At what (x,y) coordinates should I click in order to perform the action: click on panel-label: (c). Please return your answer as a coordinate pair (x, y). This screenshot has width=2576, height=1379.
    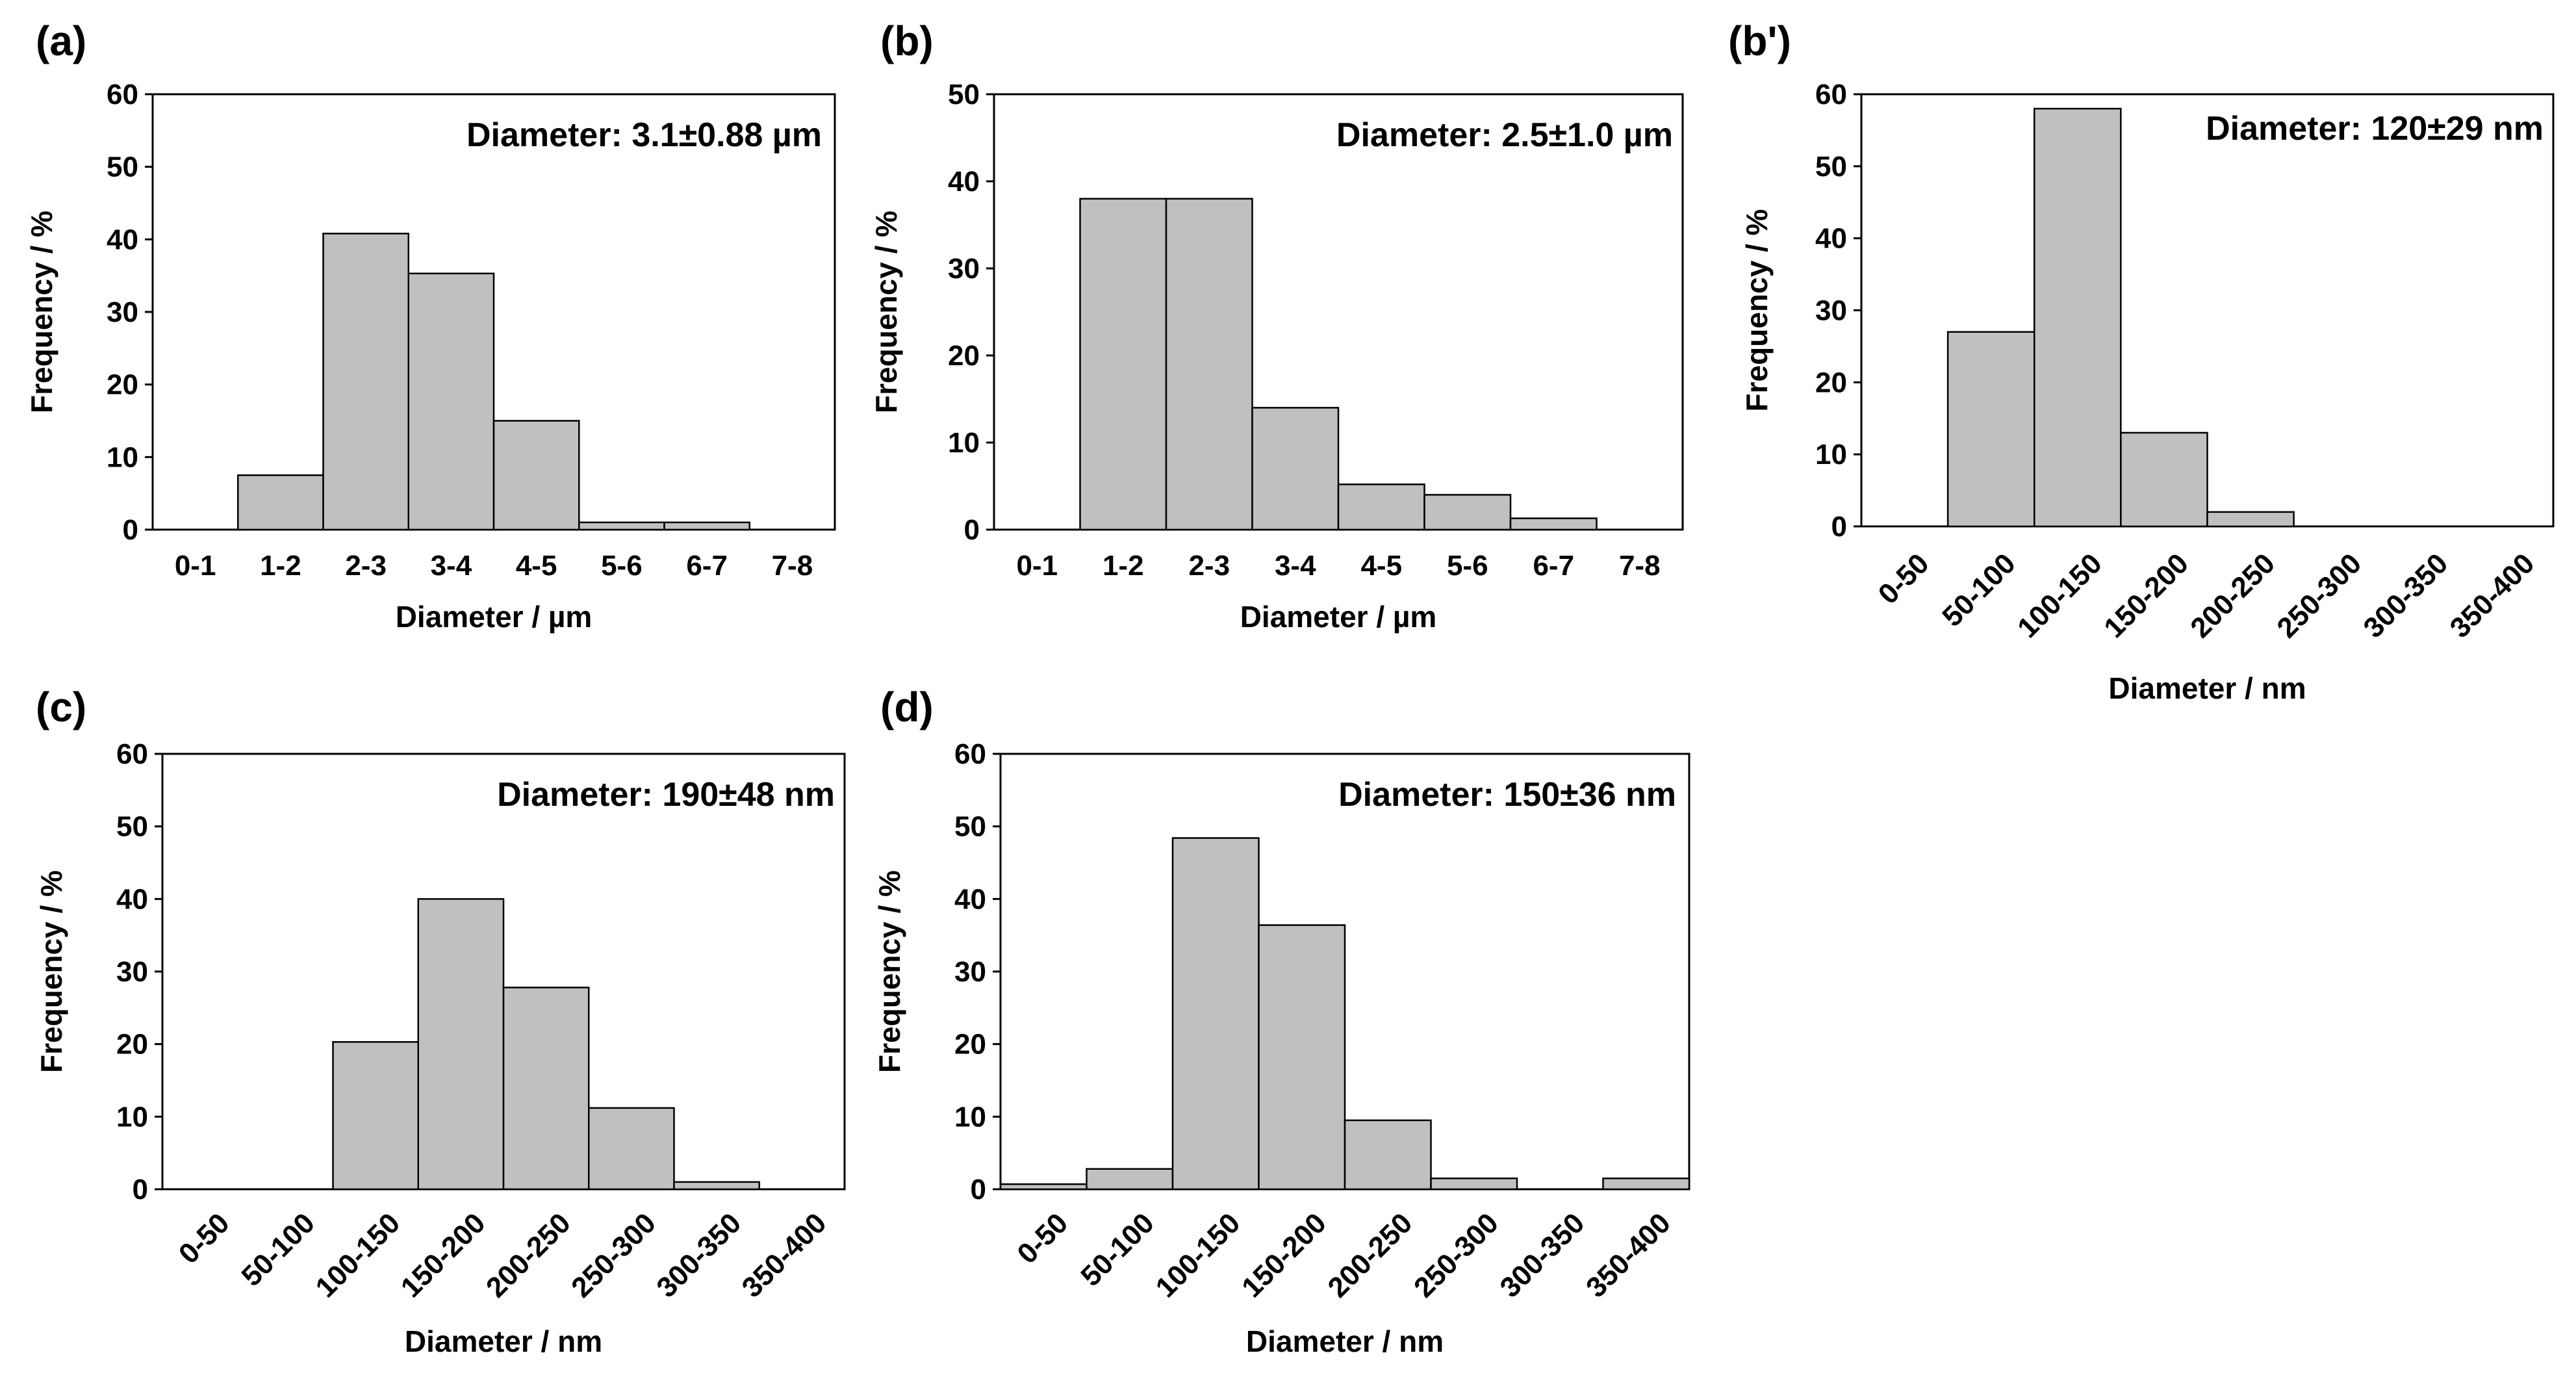
    Looking at the image, I should click on (61, 707).